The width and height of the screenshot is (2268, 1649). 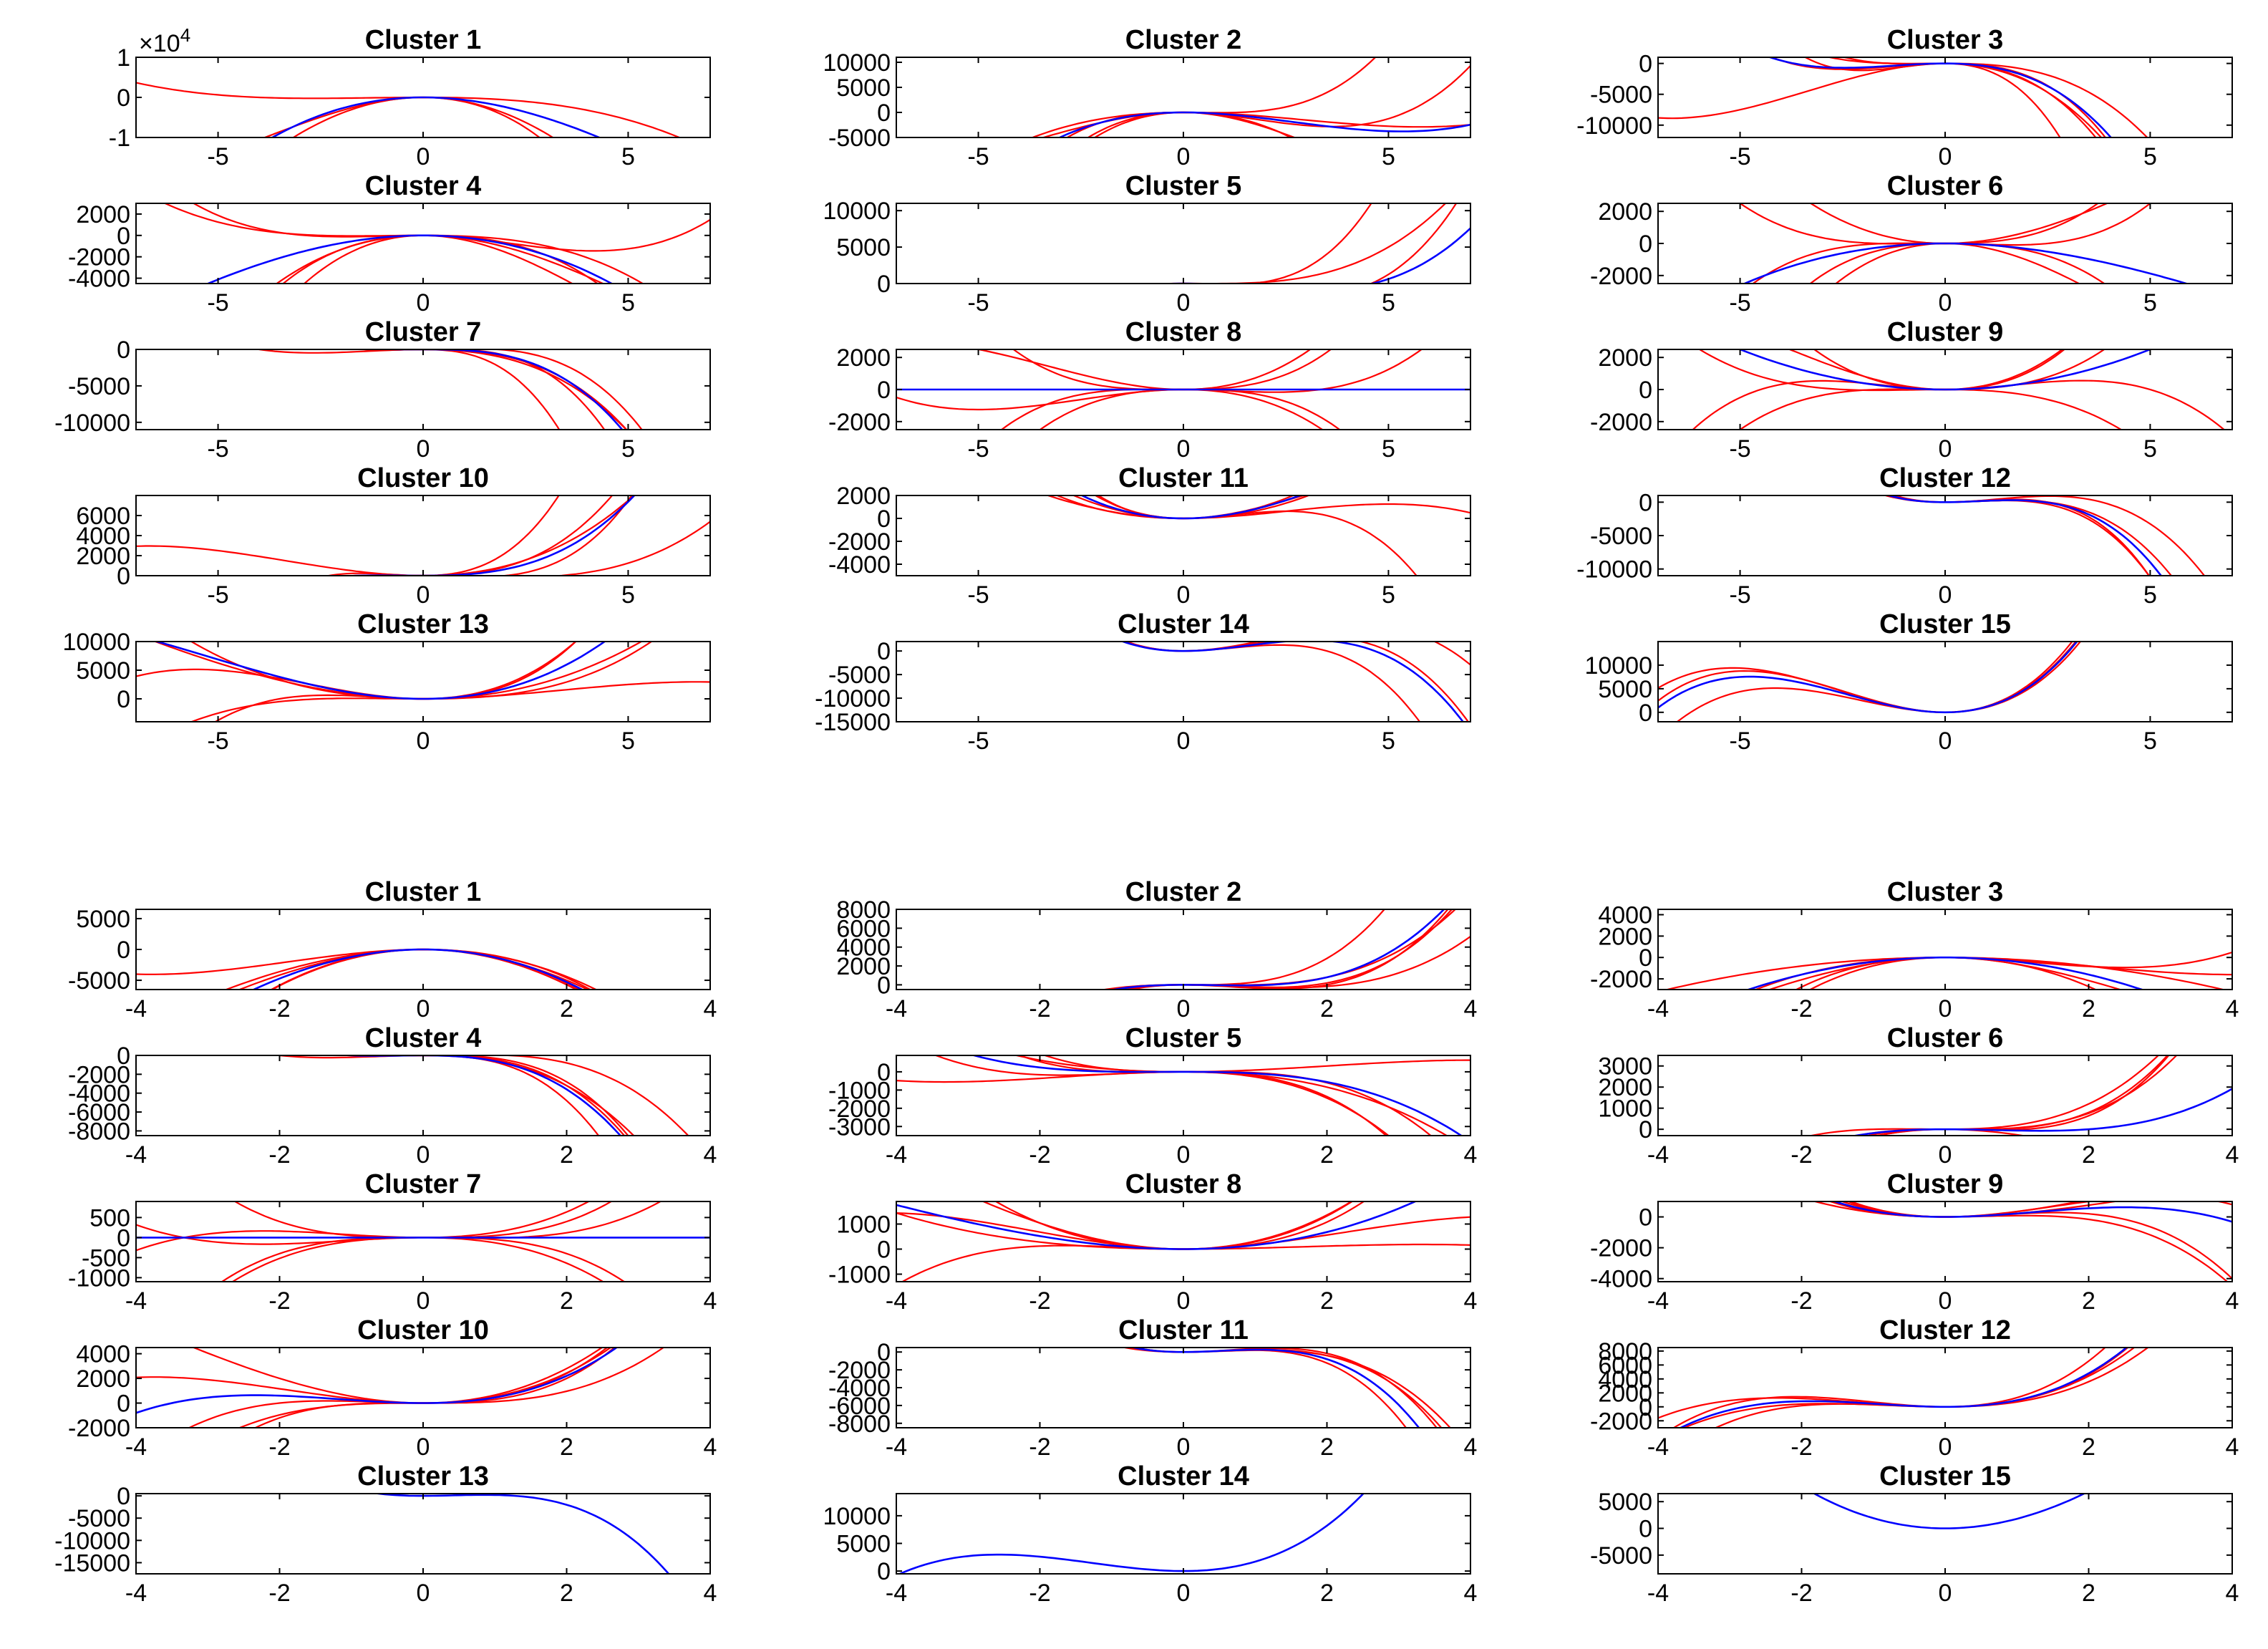 What do you see at coordinates (1183, 478) in the screenshot?
I see `subplot-title: Cluster 11` at bounding box center [1183, 478].